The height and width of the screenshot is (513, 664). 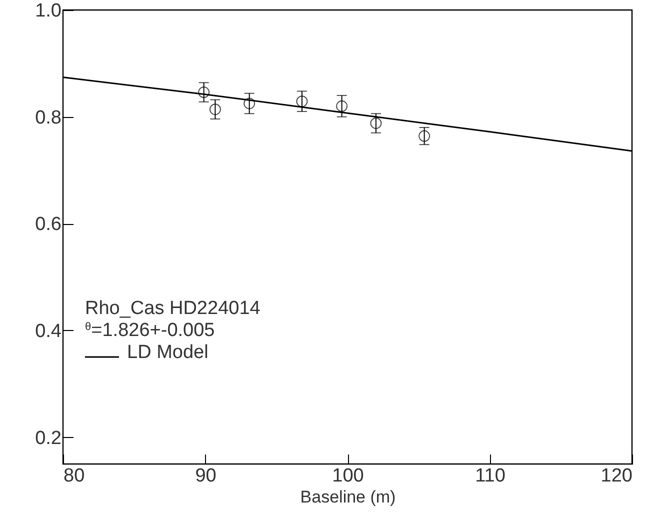 What do you see at coordinates (348, 476) in the screenshot?
I see `x-tick-label: 100` at bounding box center [348, 476].